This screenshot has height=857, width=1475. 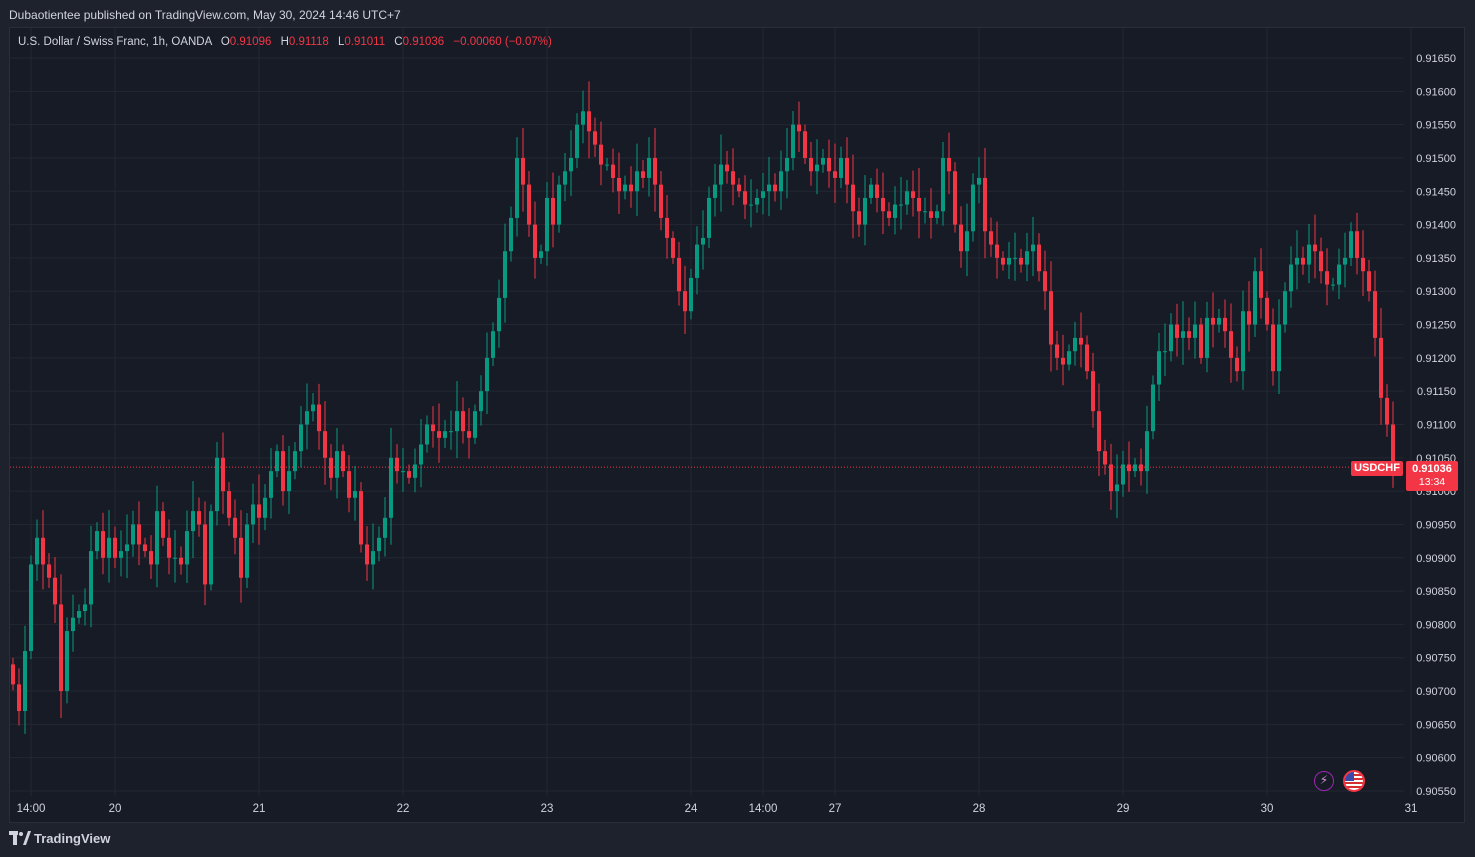 I want to click on price-tick-label: 0.91550, so click(x=1436, y=126).